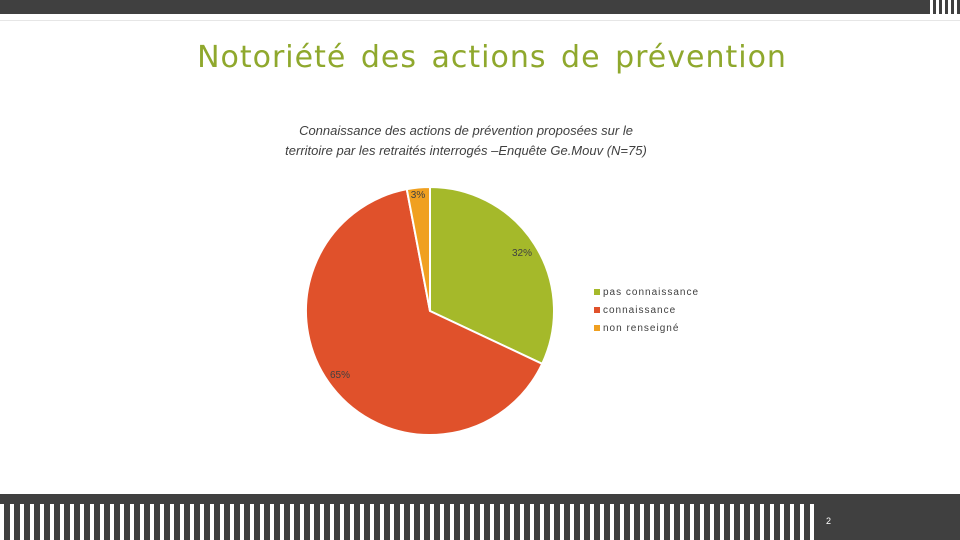 The height and width of the screenshot is (540, 960). I want to click on pie-data-label-1: 32%, so click(522, 253).